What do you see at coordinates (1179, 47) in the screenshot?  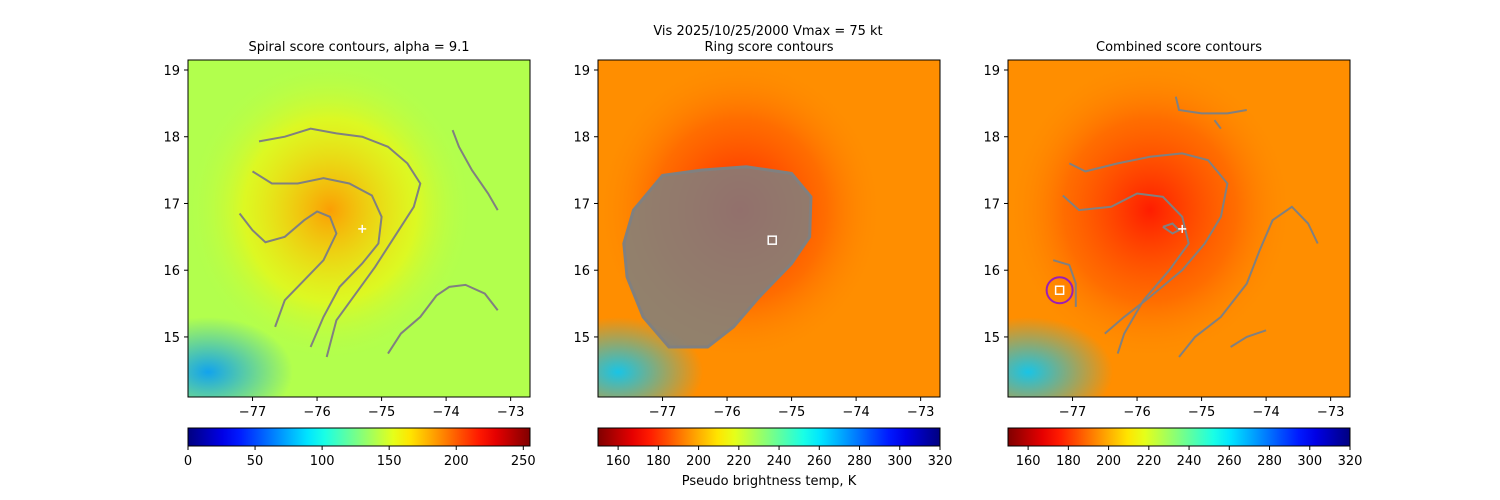 I see `panel-title: Combined score contours` at bounding box center [1179, 47].